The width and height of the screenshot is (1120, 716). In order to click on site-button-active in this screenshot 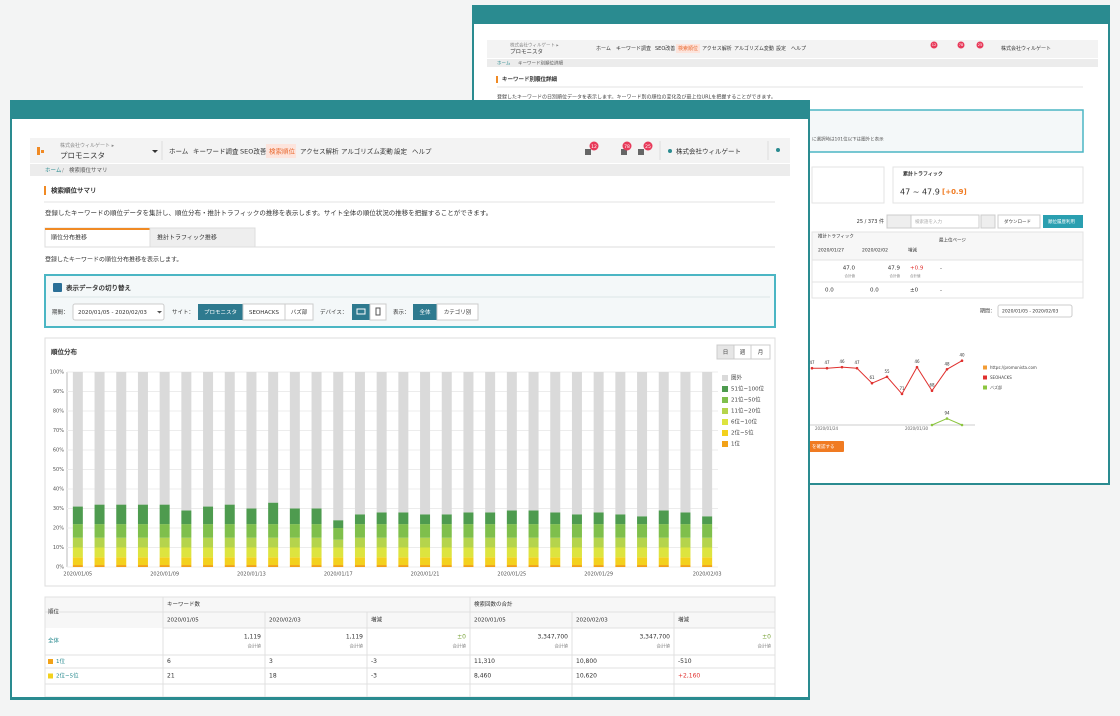, I will do `click(220, 312)`.